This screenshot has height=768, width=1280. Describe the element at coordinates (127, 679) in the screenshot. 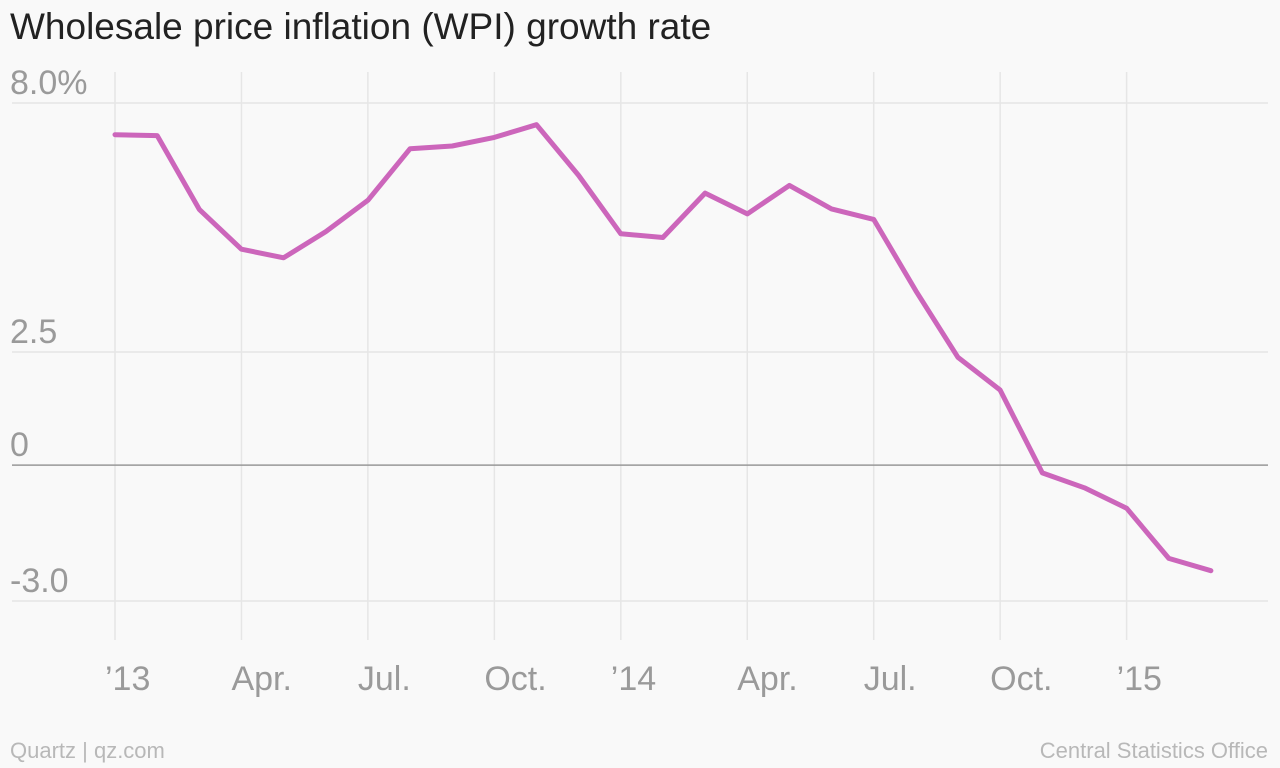

I see `x-tick-label-0: ’13` at that location.